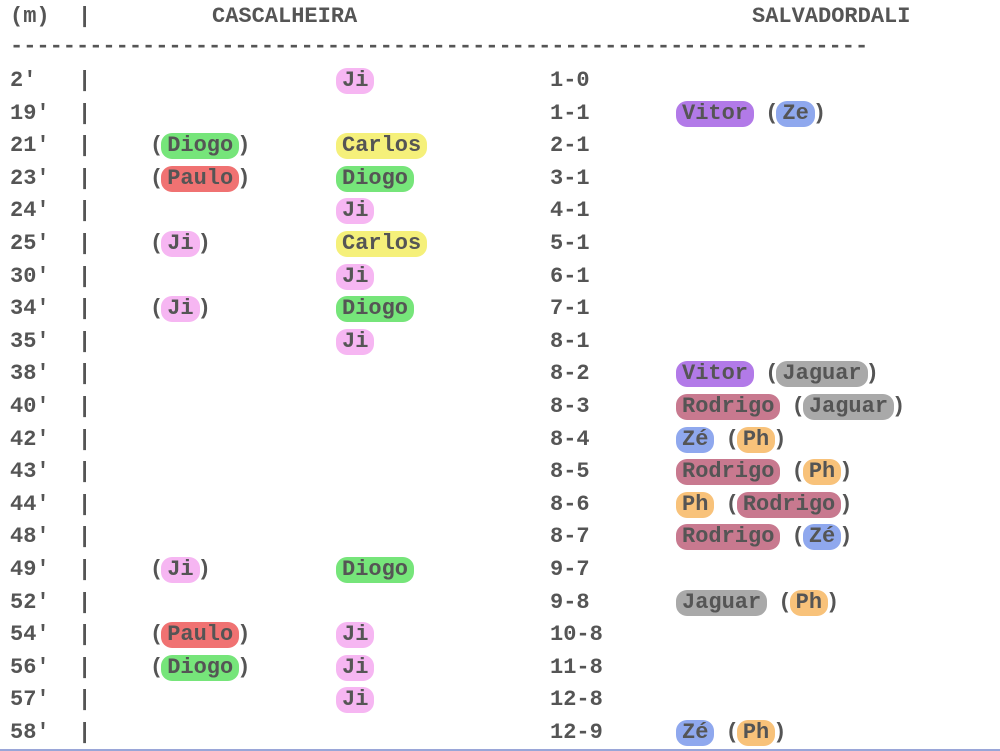 Image resolution: width=1000 pixels, height=751 pixels. What do you see at coordinates (500, 244) in the screenshot?
I see `goal-row: 25' | 5-1 (Ji) Carlos` at bounding box center [500, 244].